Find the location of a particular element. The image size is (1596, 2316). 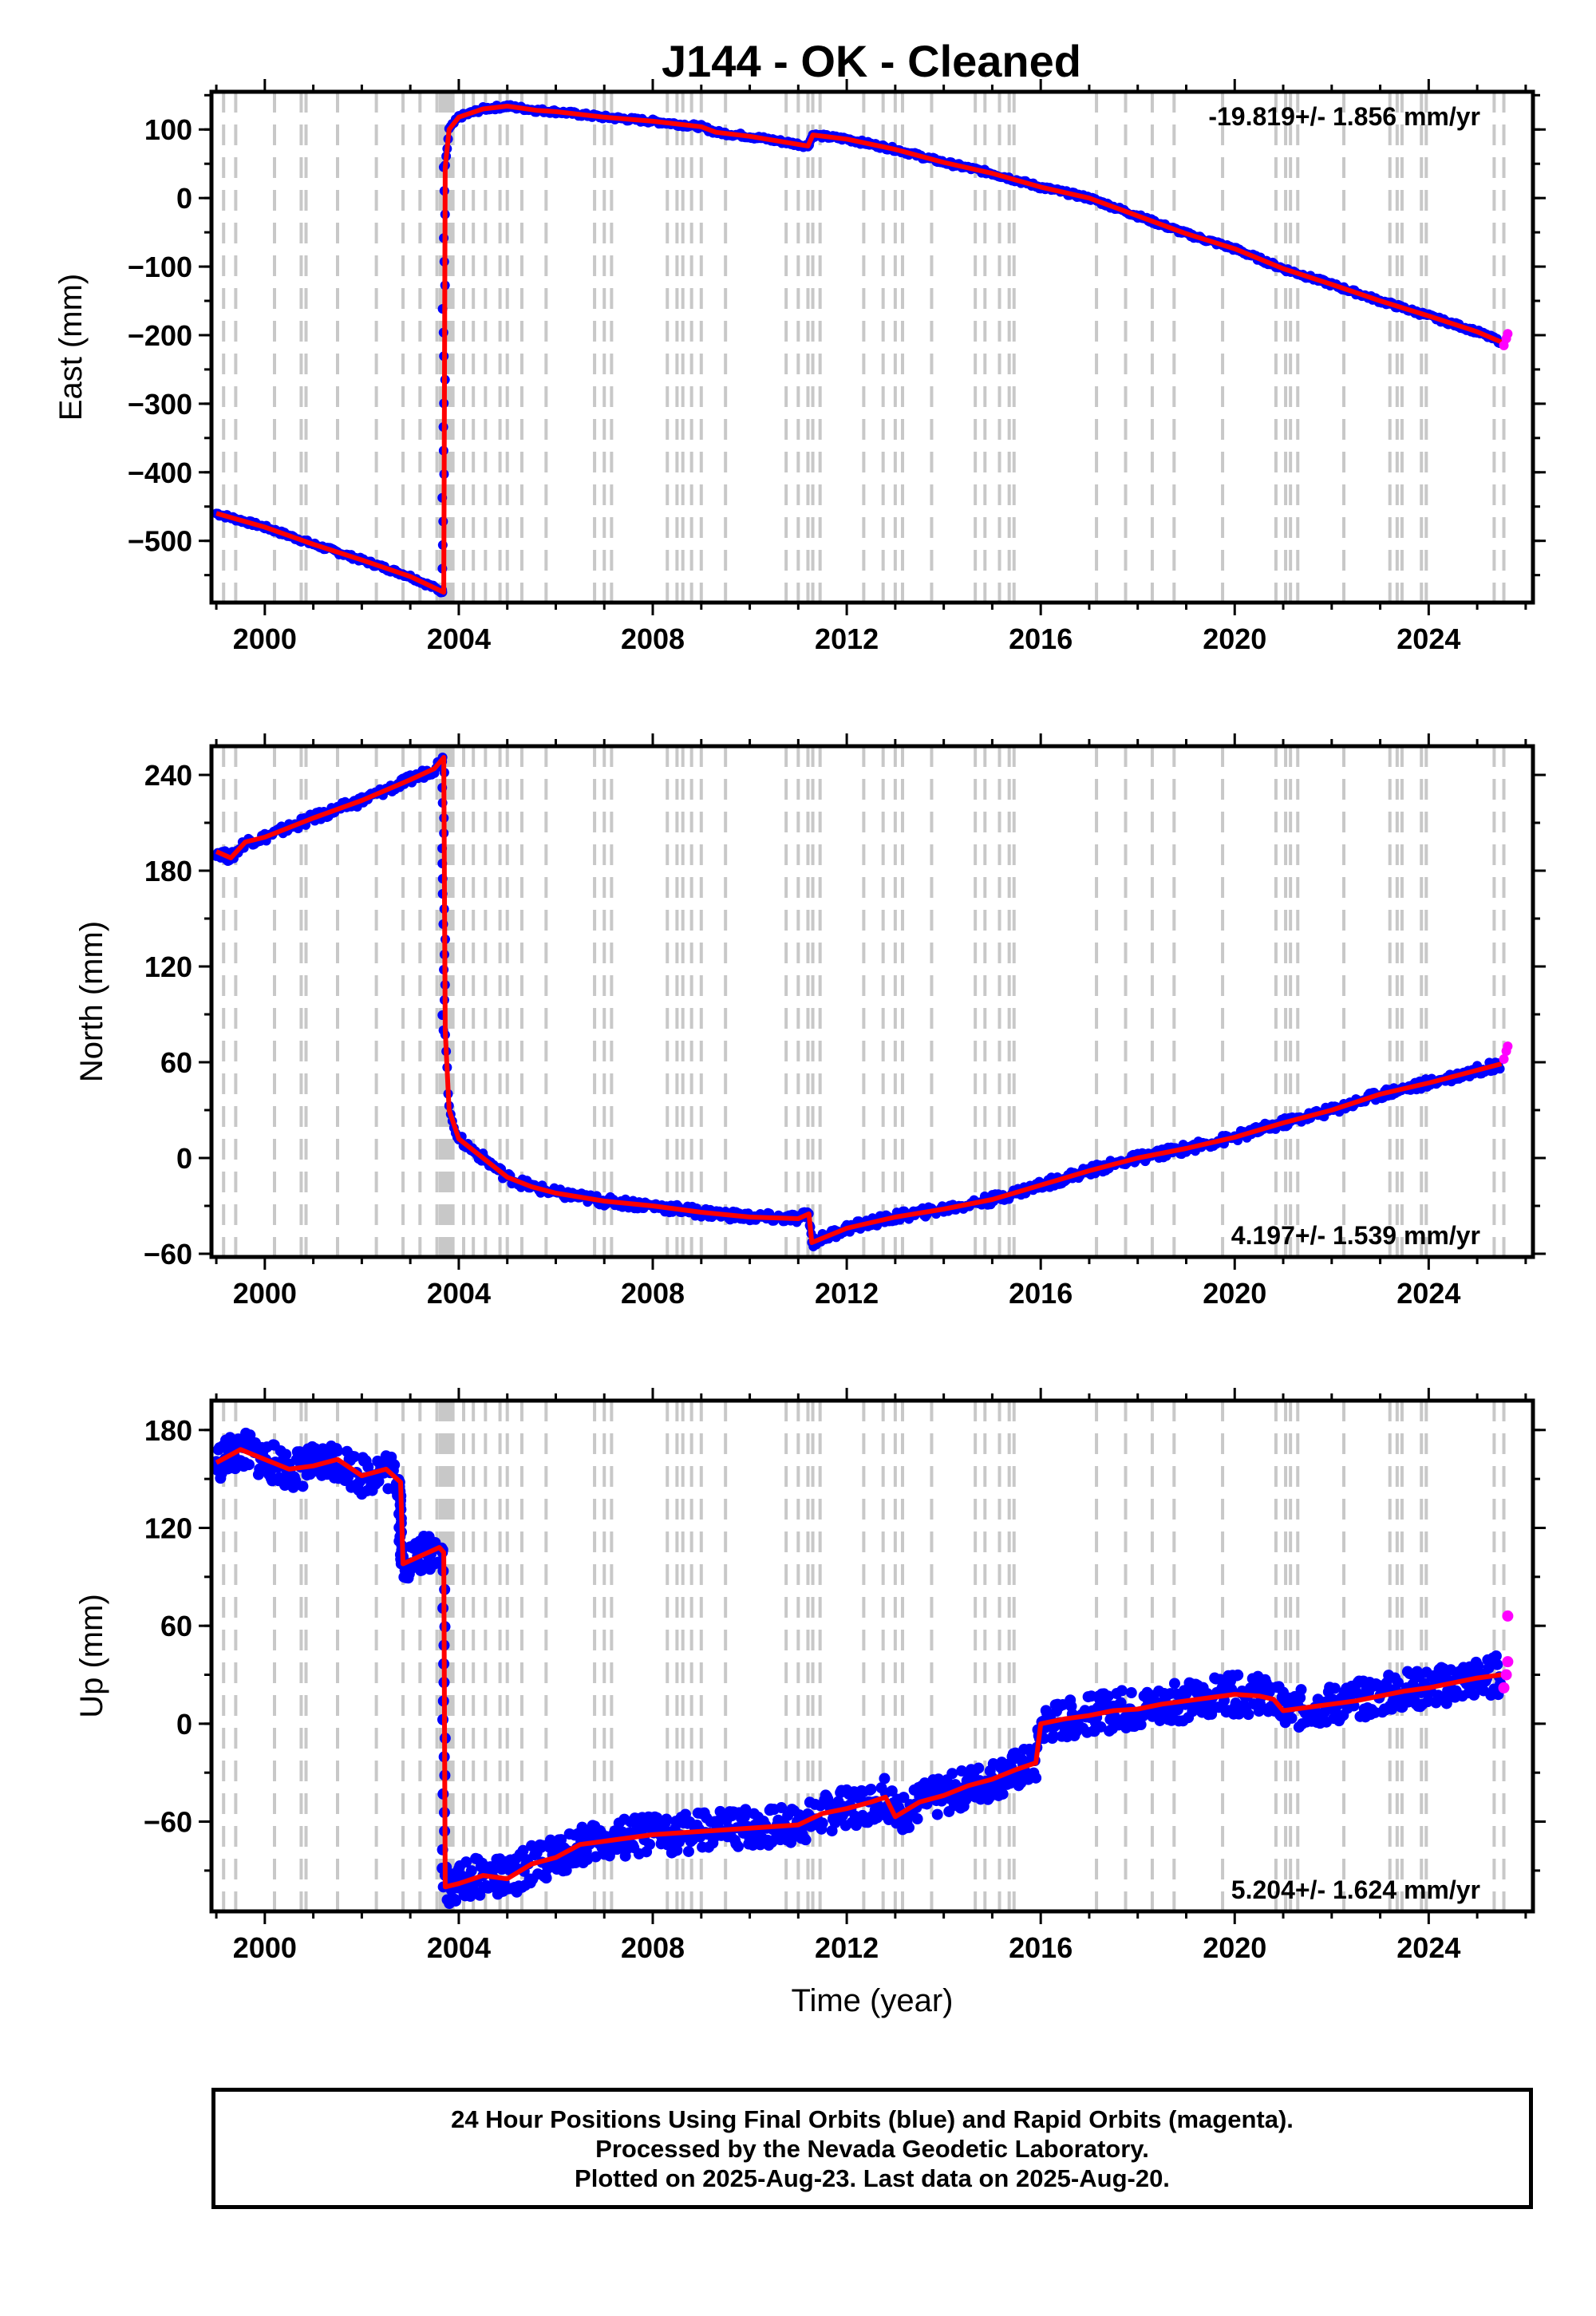

rate-label: 5.204+/- 1.624 mm/yr is located at coordinates (1355, 1889).